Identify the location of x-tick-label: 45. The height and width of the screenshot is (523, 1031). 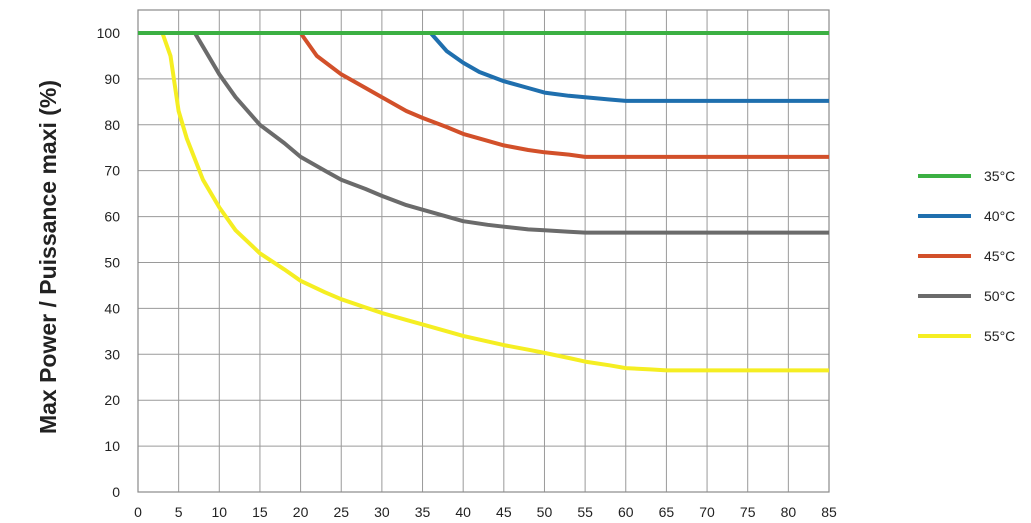
(504, 512).